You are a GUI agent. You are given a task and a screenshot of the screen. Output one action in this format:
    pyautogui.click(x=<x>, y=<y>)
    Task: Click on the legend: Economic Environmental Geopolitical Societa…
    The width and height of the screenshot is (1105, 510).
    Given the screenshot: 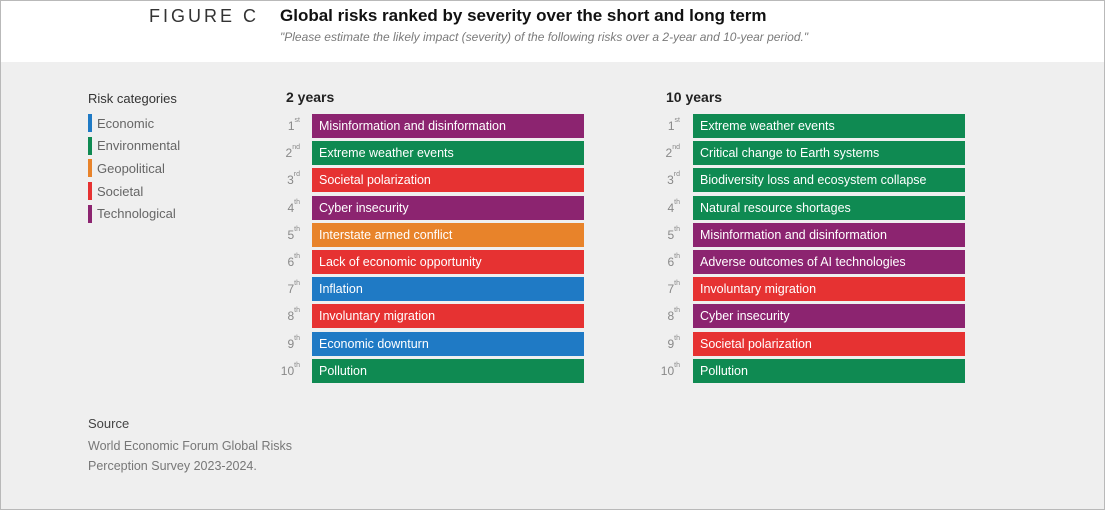 What is the action you would take?
    pyautogui.click(x=134, y=170)
    